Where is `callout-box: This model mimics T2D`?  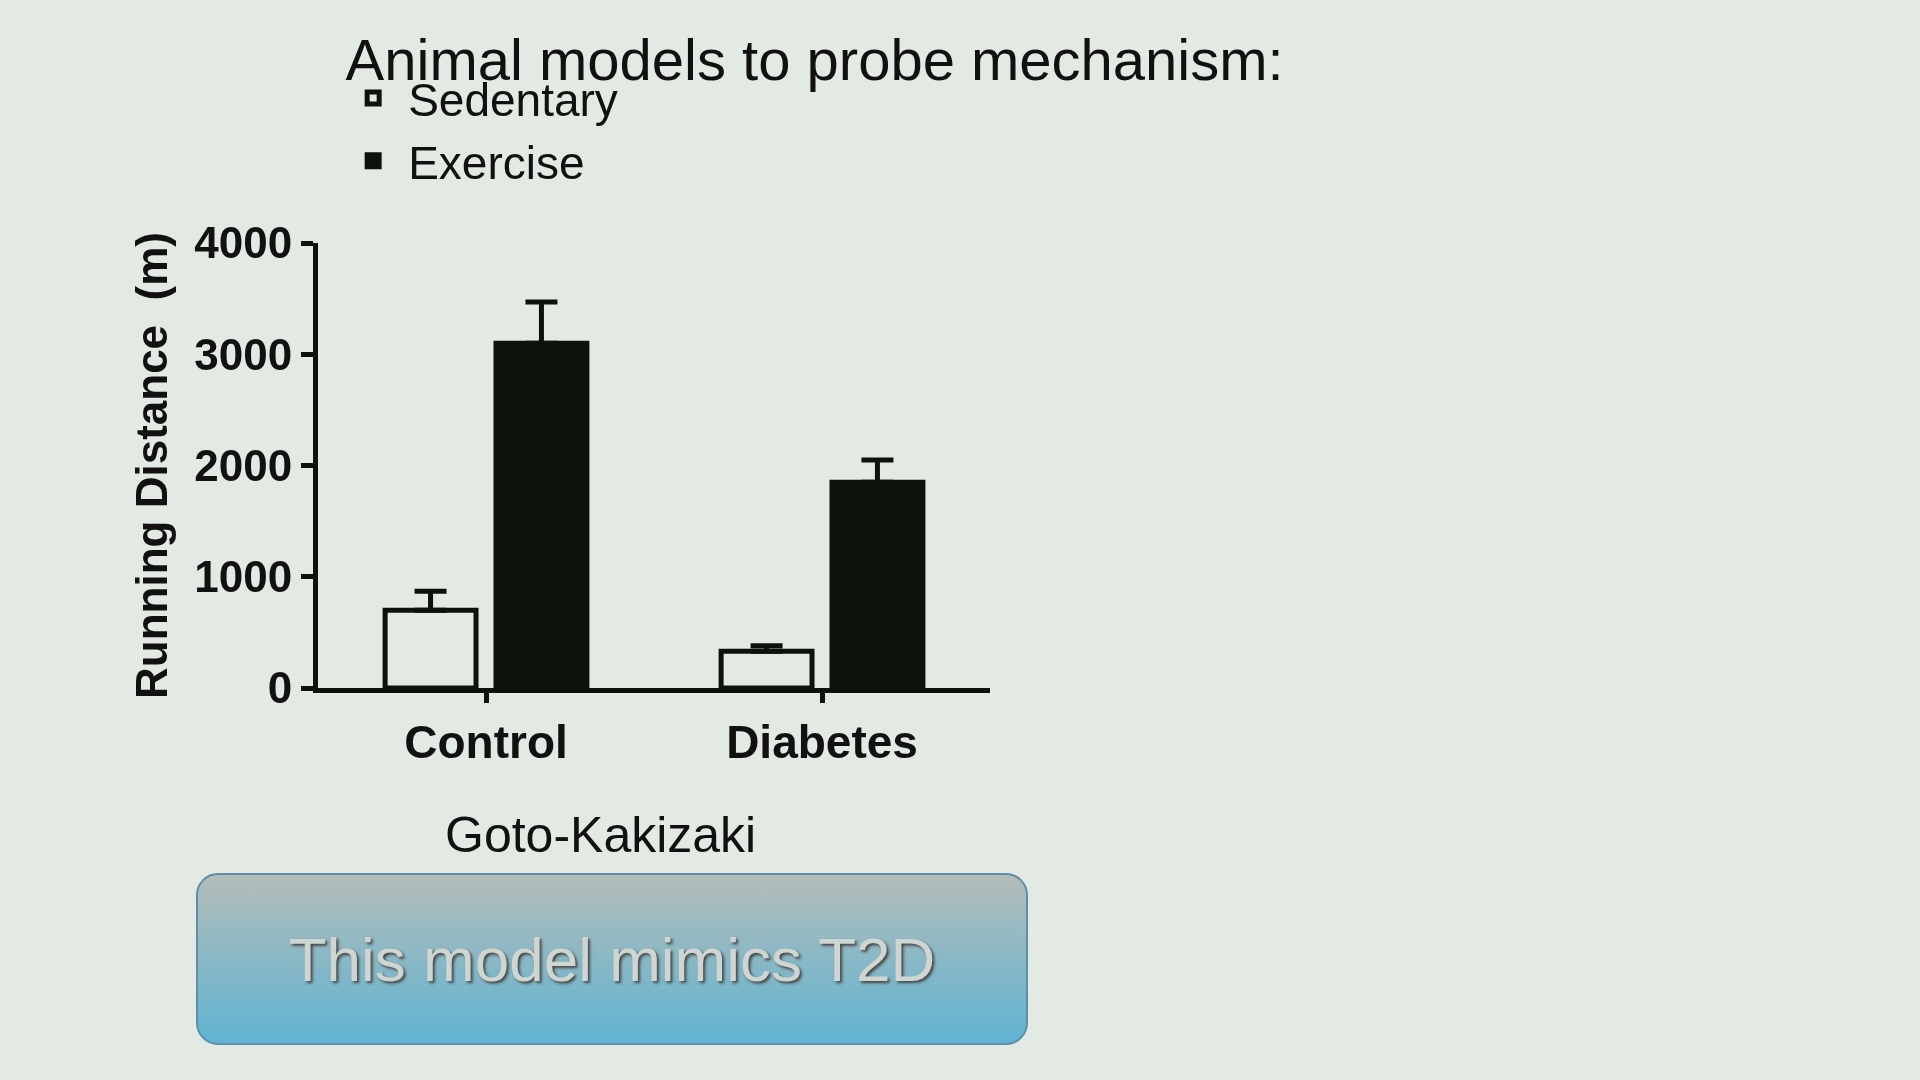 callout-box: This model mimics T2D is located at coordinates (612, 959).